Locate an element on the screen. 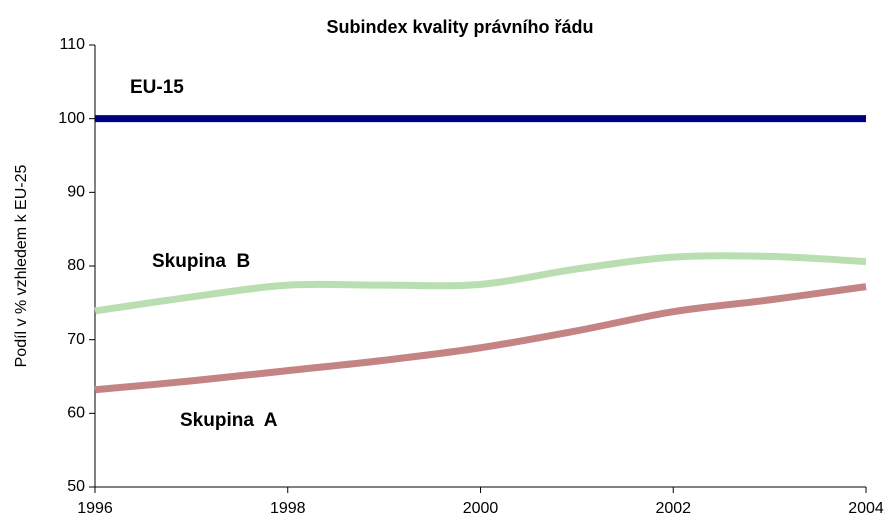  x-tick-label: 1998 is located at coordinates (288, 508).